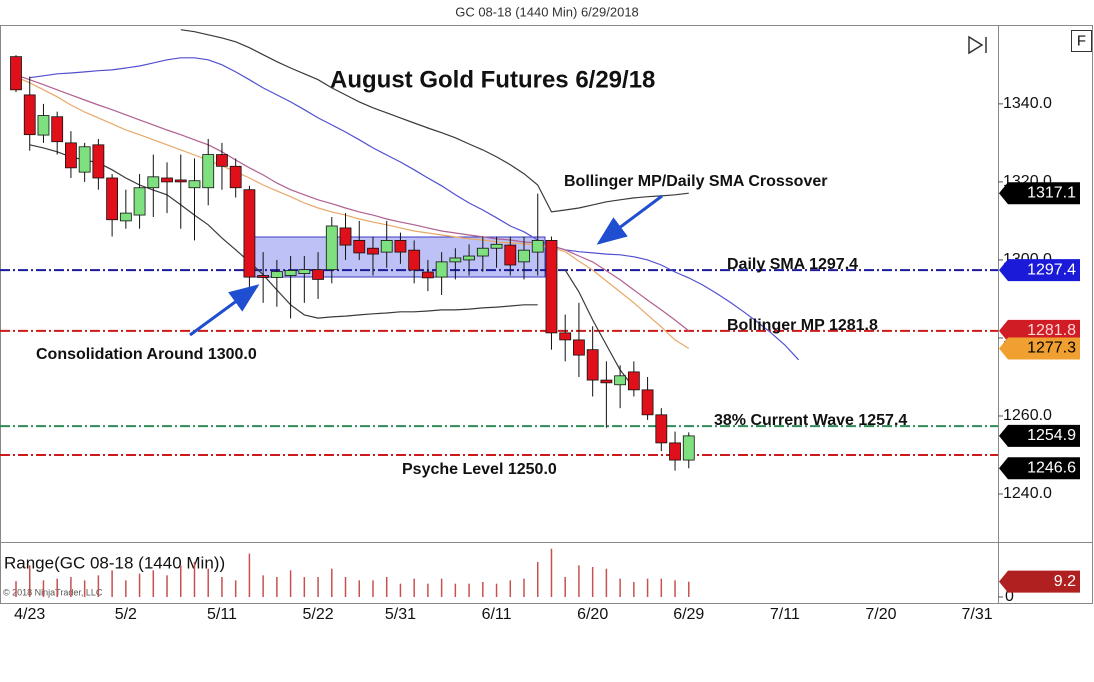 The width and height of the screenshot is (1094, 682). Describe the element at coordinates (785, 614) in the screenshot. I see `x-tick-label: 7/11` at that location.